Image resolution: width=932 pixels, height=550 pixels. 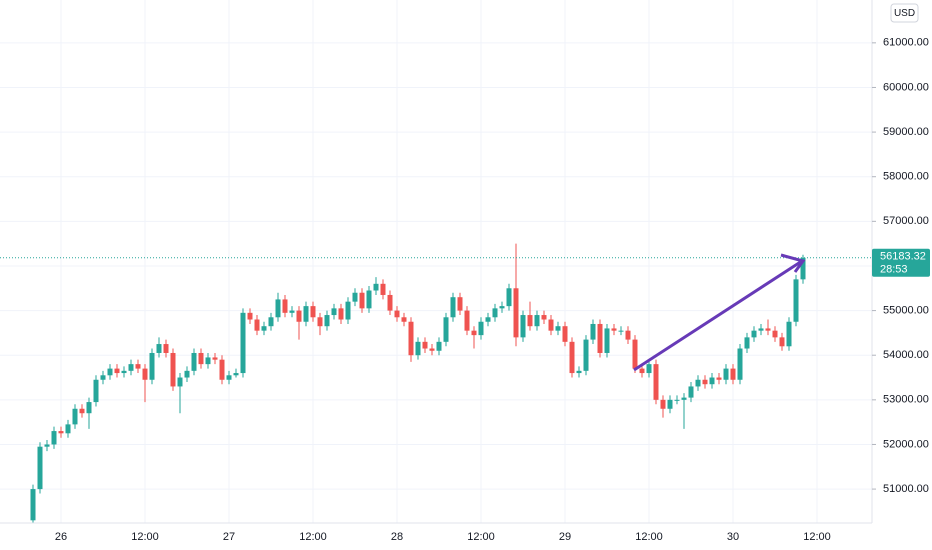 What do you see at coordinates (906, 87) in the screenshot?
I see `y-tick-label: 60000.00` at bounding box center [906, 87].